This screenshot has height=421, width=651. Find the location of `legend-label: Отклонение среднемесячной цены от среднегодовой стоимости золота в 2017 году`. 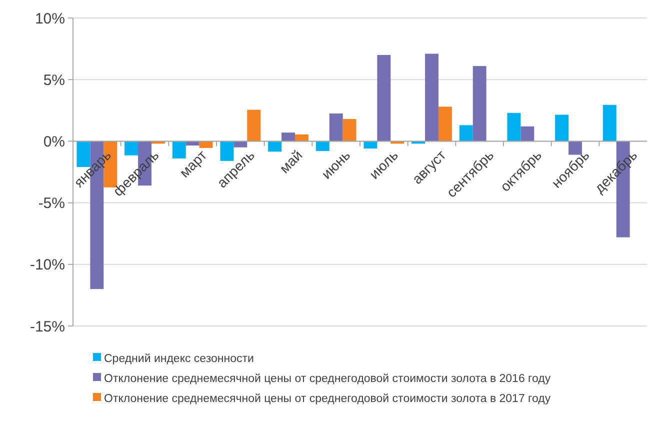

legend-label: Отклонение среднемесячной цены от среднегодовой стоимости золота в 2017 году is located at coordinates (327, 399).